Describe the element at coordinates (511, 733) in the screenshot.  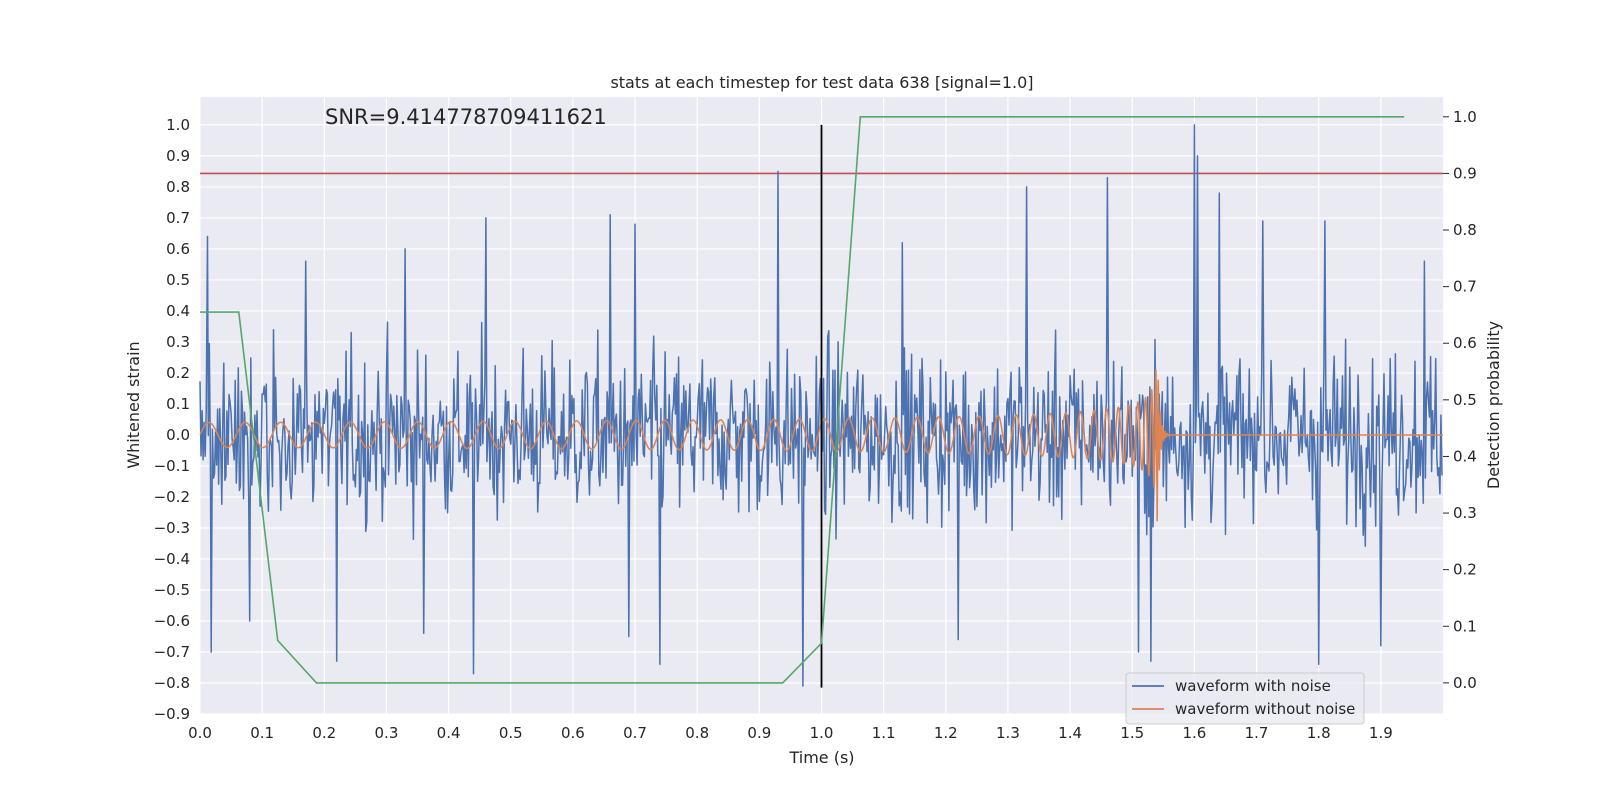
I see `x-tick-label: 0.5` at that location.